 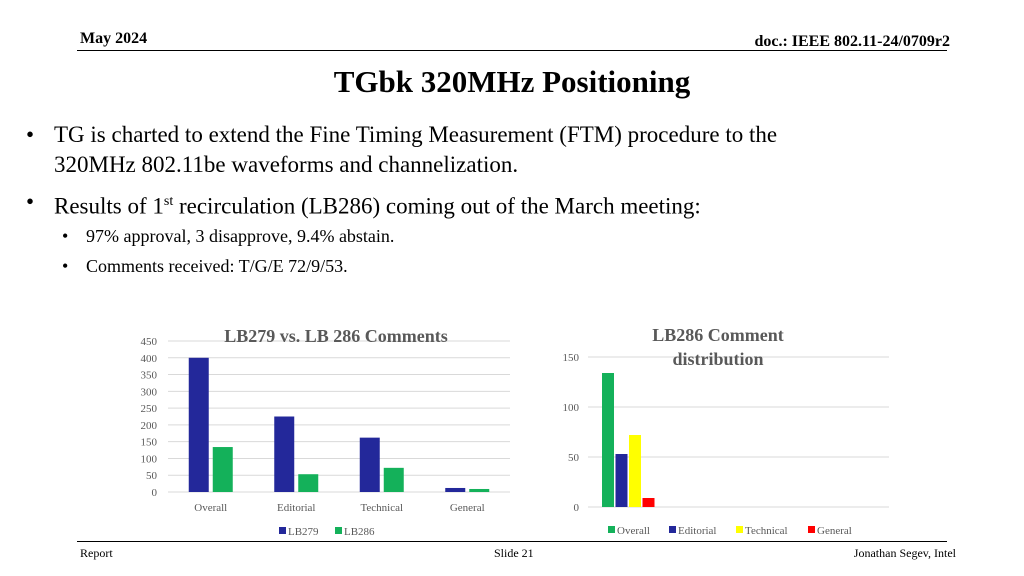 What do you see at coordinates (611, 529) in the screenshot?
I see `legend-swatch-overall` at bounding box center [611, 529].